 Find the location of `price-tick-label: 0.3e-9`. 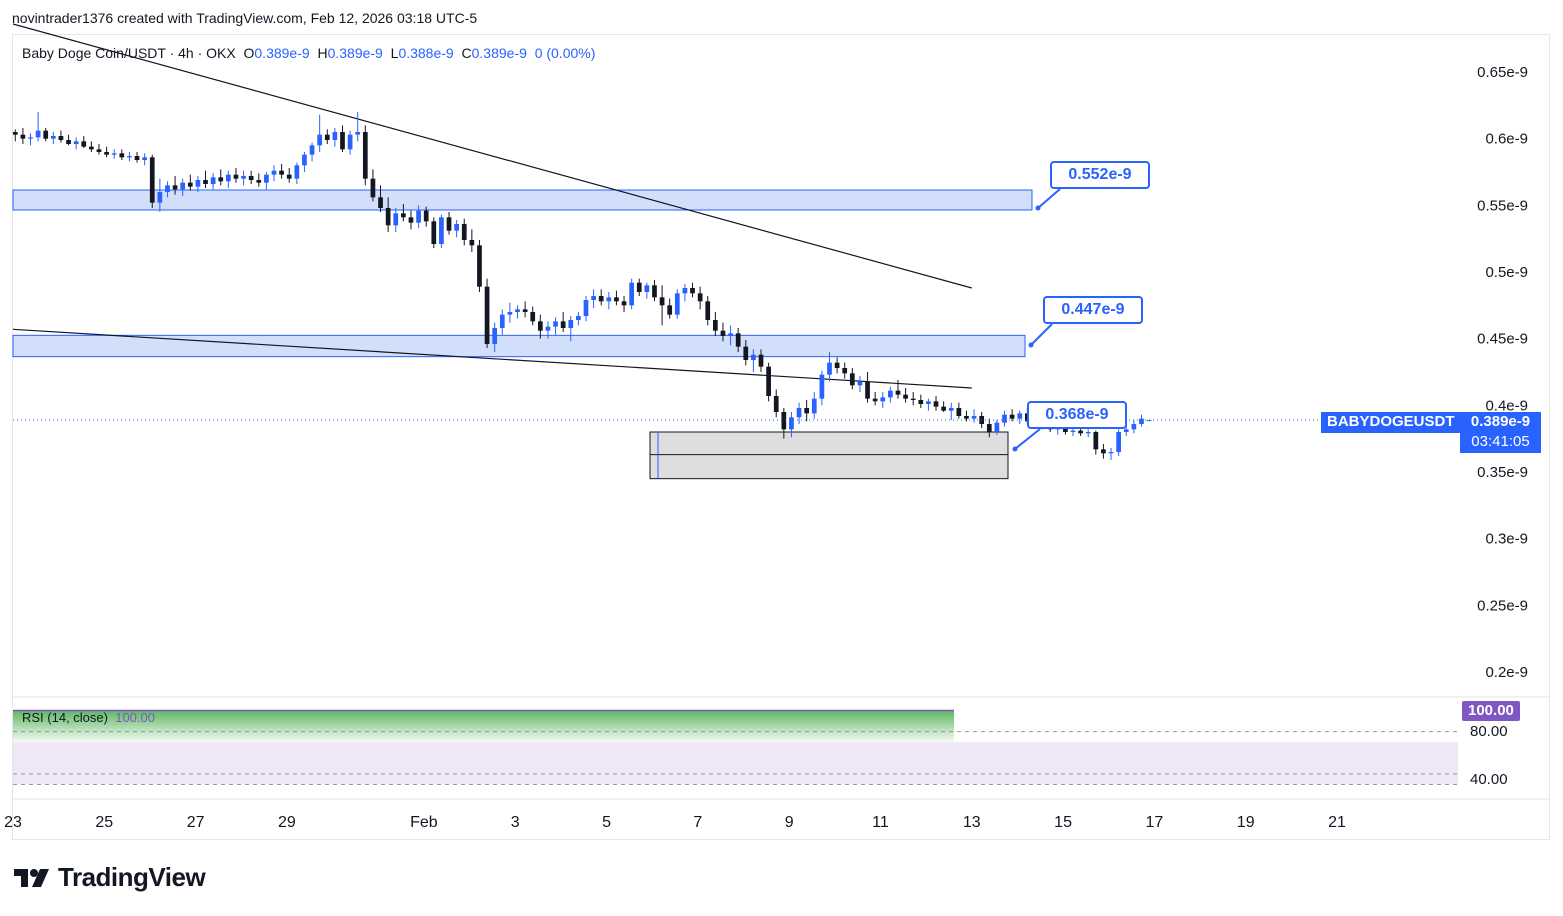

price-tick-label: 0.3e-9 is located at coordinates (1506, 539).